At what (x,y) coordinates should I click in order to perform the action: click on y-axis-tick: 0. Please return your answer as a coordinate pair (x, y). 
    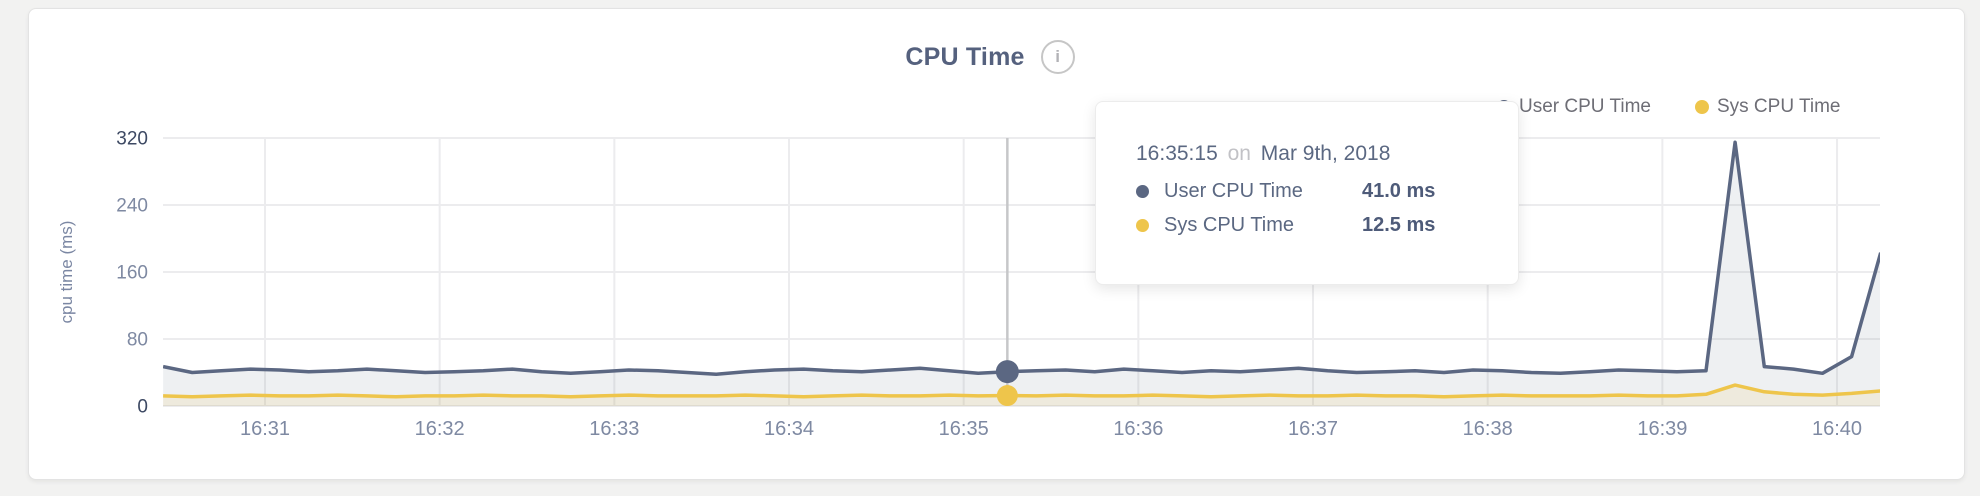
    Looking at the image, I should click on (142, 407).